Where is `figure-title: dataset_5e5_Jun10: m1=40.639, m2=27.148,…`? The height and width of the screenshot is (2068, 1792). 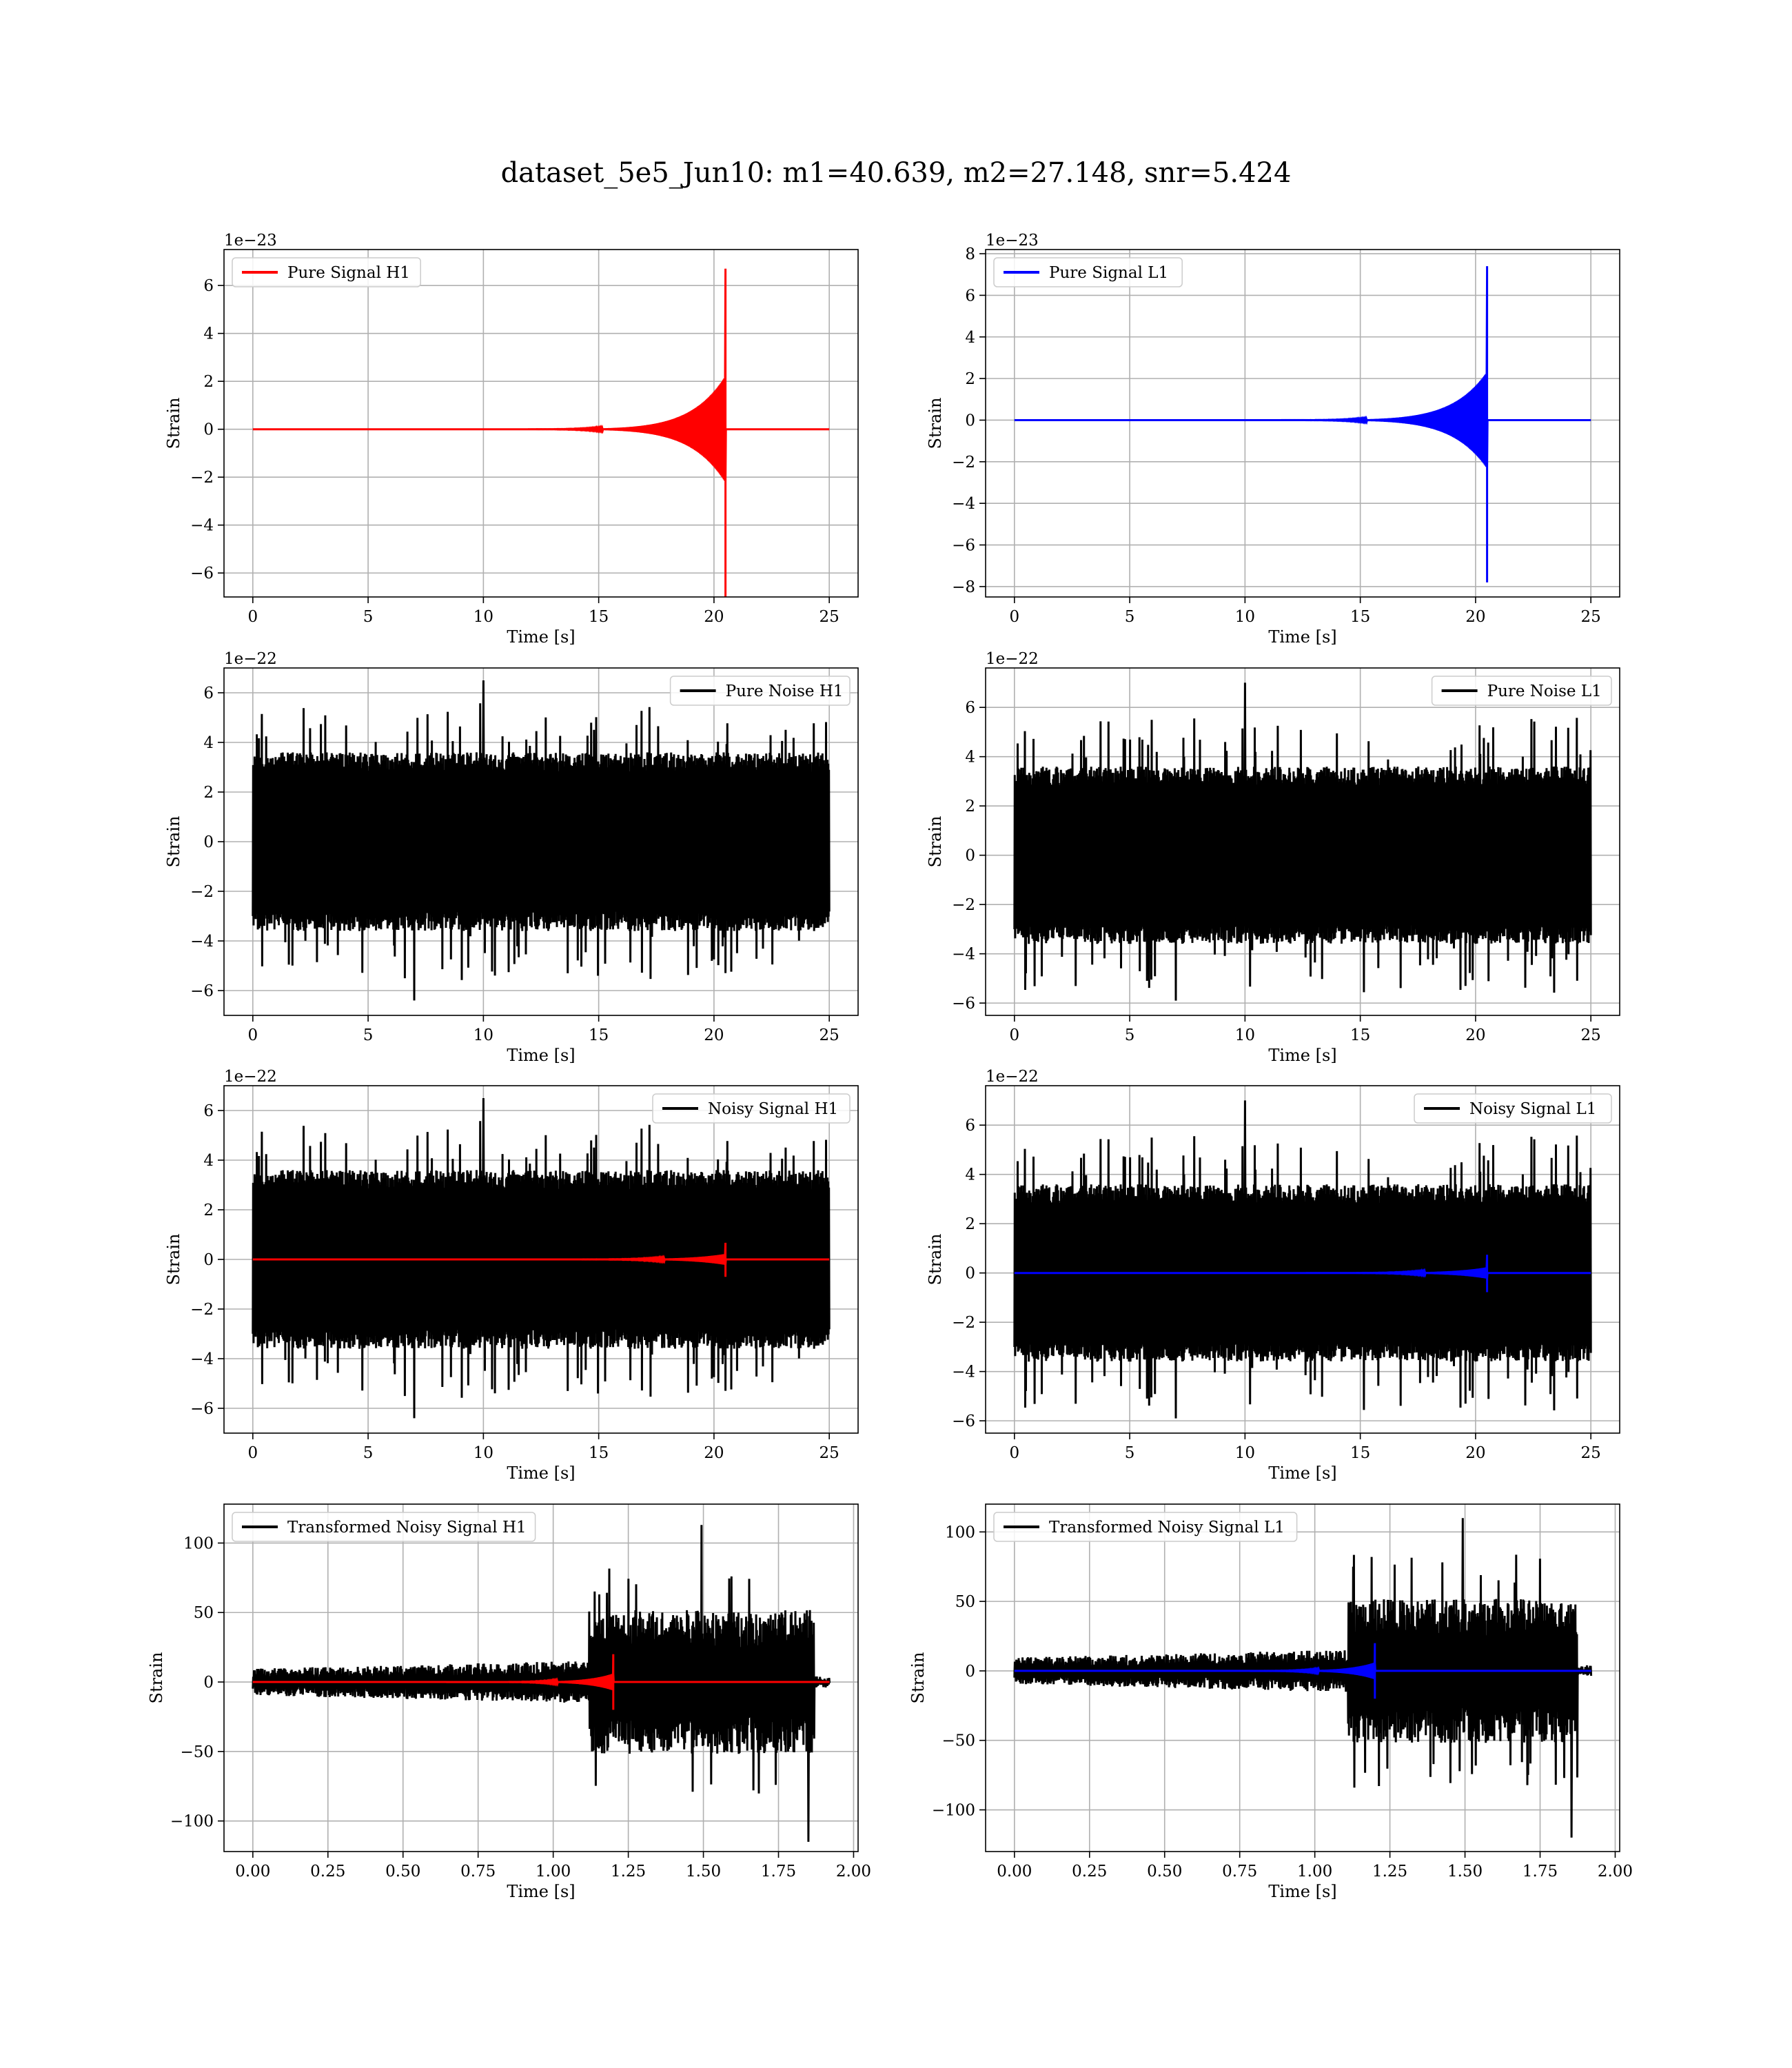 figure-title: dataset_5e5_Jun10: m1=40.639, m2=27.148,… is located at coordinates (896, 173).